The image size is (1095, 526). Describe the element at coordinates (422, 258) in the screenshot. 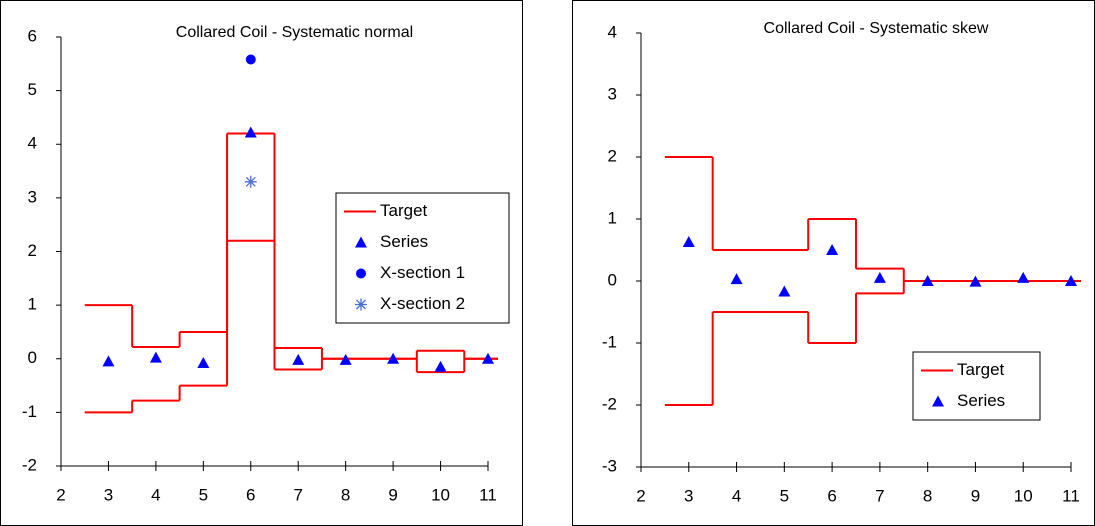

I see `legend: Target Series X-section 1 X-section 2` at that location.